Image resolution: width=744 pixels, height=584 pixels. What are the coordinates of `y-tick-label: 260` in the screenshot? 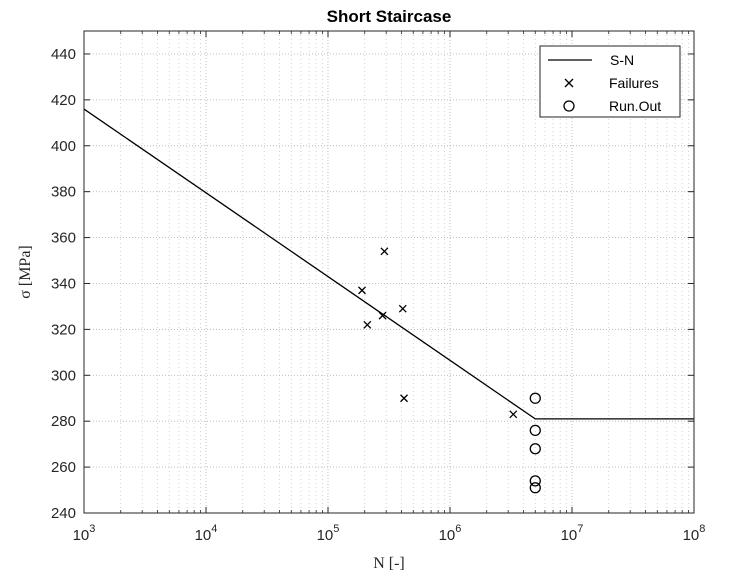 It's located at (63, 467).